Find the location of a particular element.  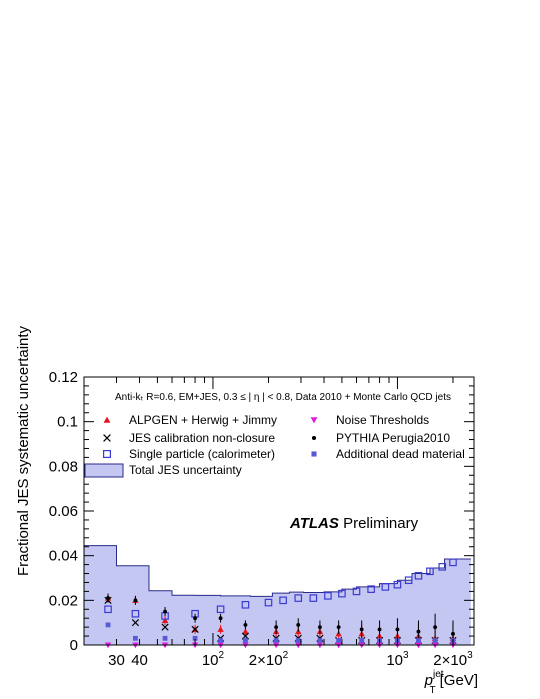

legend-entry-3: Total JES uncertainty is located at coordinates (163, 470).